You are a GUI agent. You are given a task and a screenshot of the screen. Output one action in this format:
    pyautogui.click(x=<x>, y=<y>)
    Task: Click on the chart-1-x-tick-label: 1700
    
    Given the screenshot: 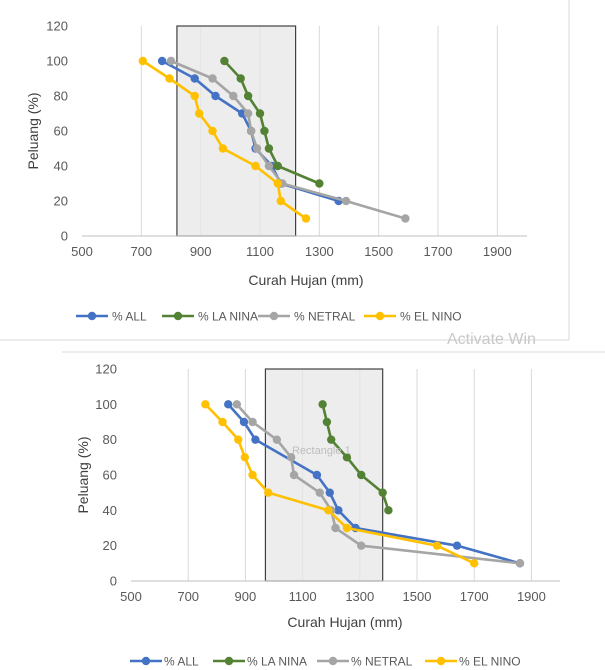 What is the action you would take?
    pyautogui.click(x=438, y=251)
    